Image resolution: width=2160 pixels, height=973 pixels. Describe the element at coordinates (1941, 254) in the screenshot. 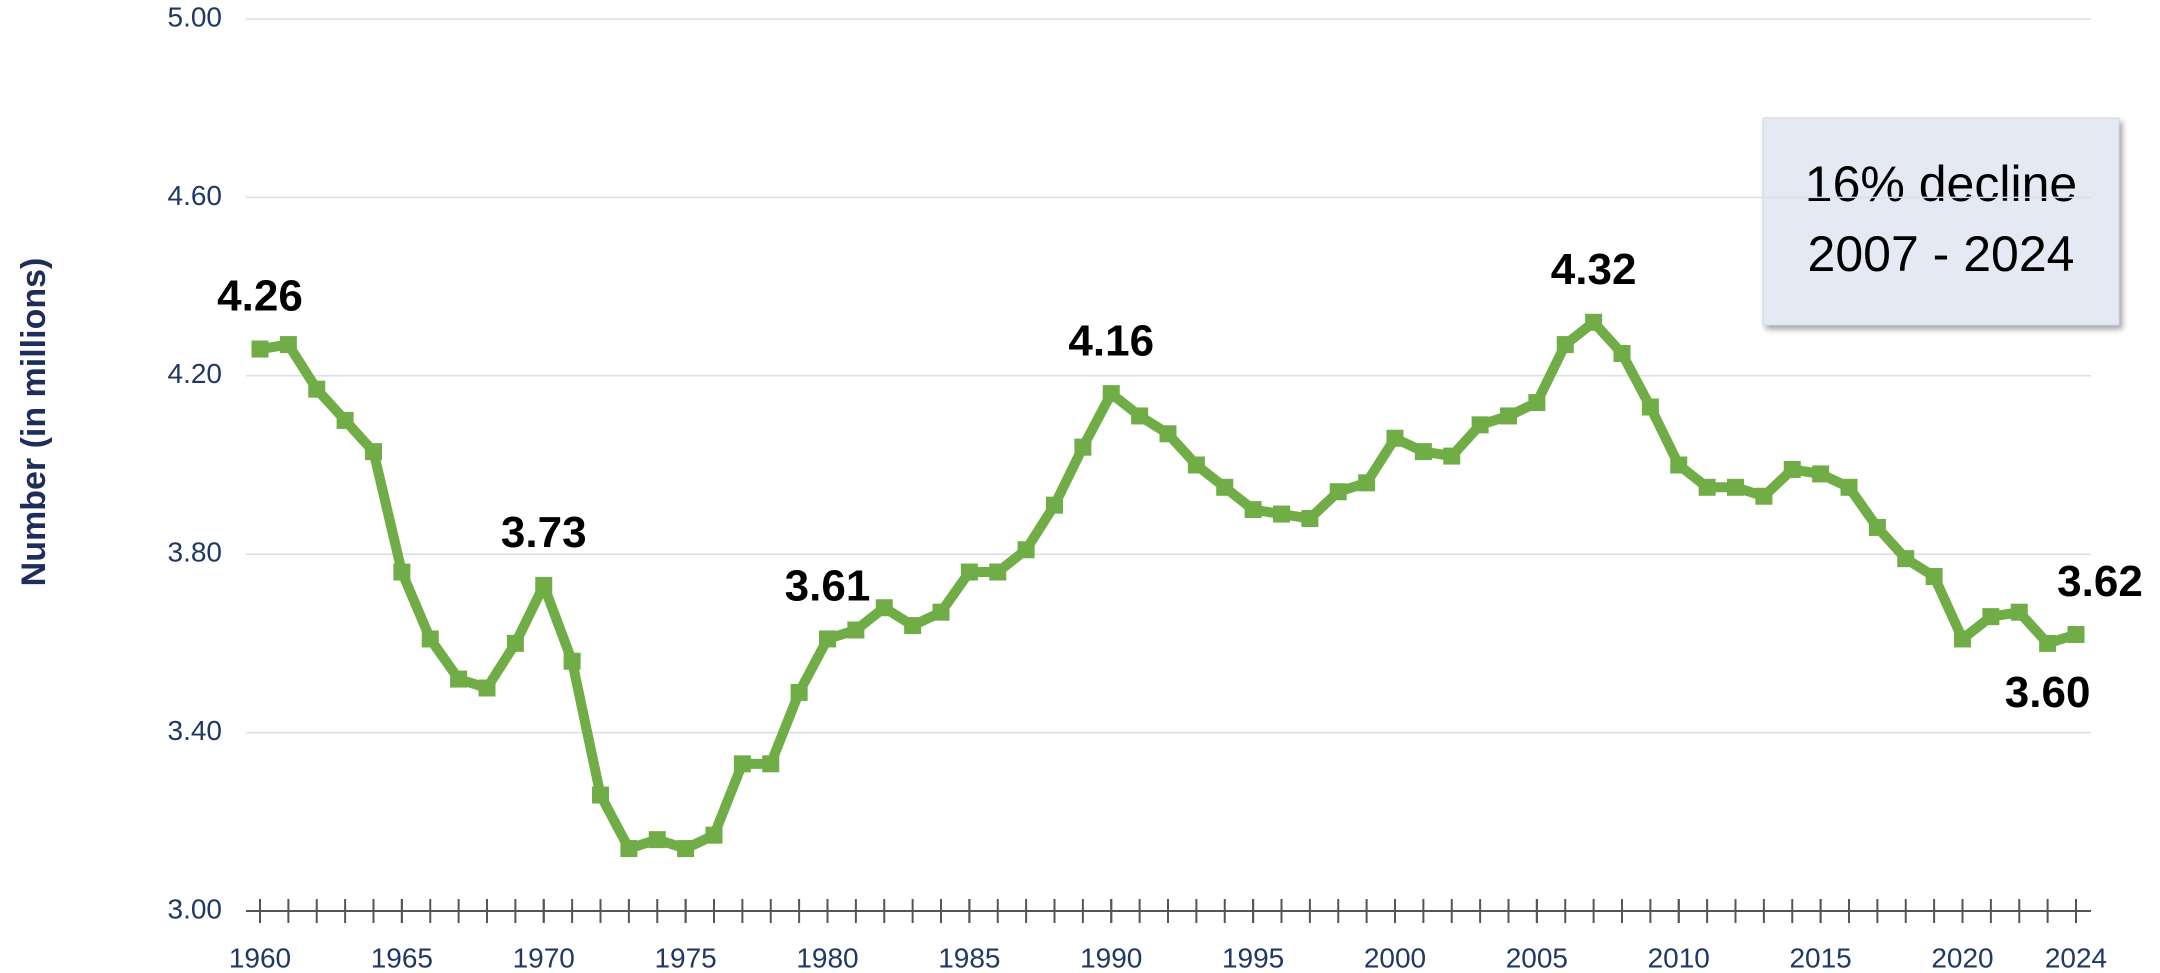

I see `annotation-text: 2007 - 2024` at that location.